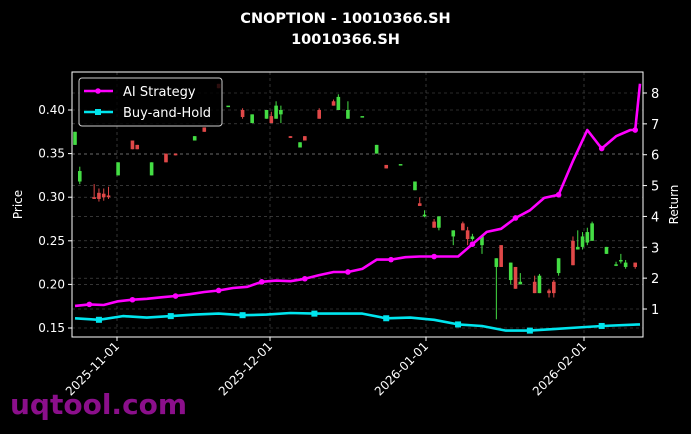 This screenshot has width=691, height=434. Describe the element at coordinates (98, 91) in the screenshot. I see `legend-marker-circle` at that location.